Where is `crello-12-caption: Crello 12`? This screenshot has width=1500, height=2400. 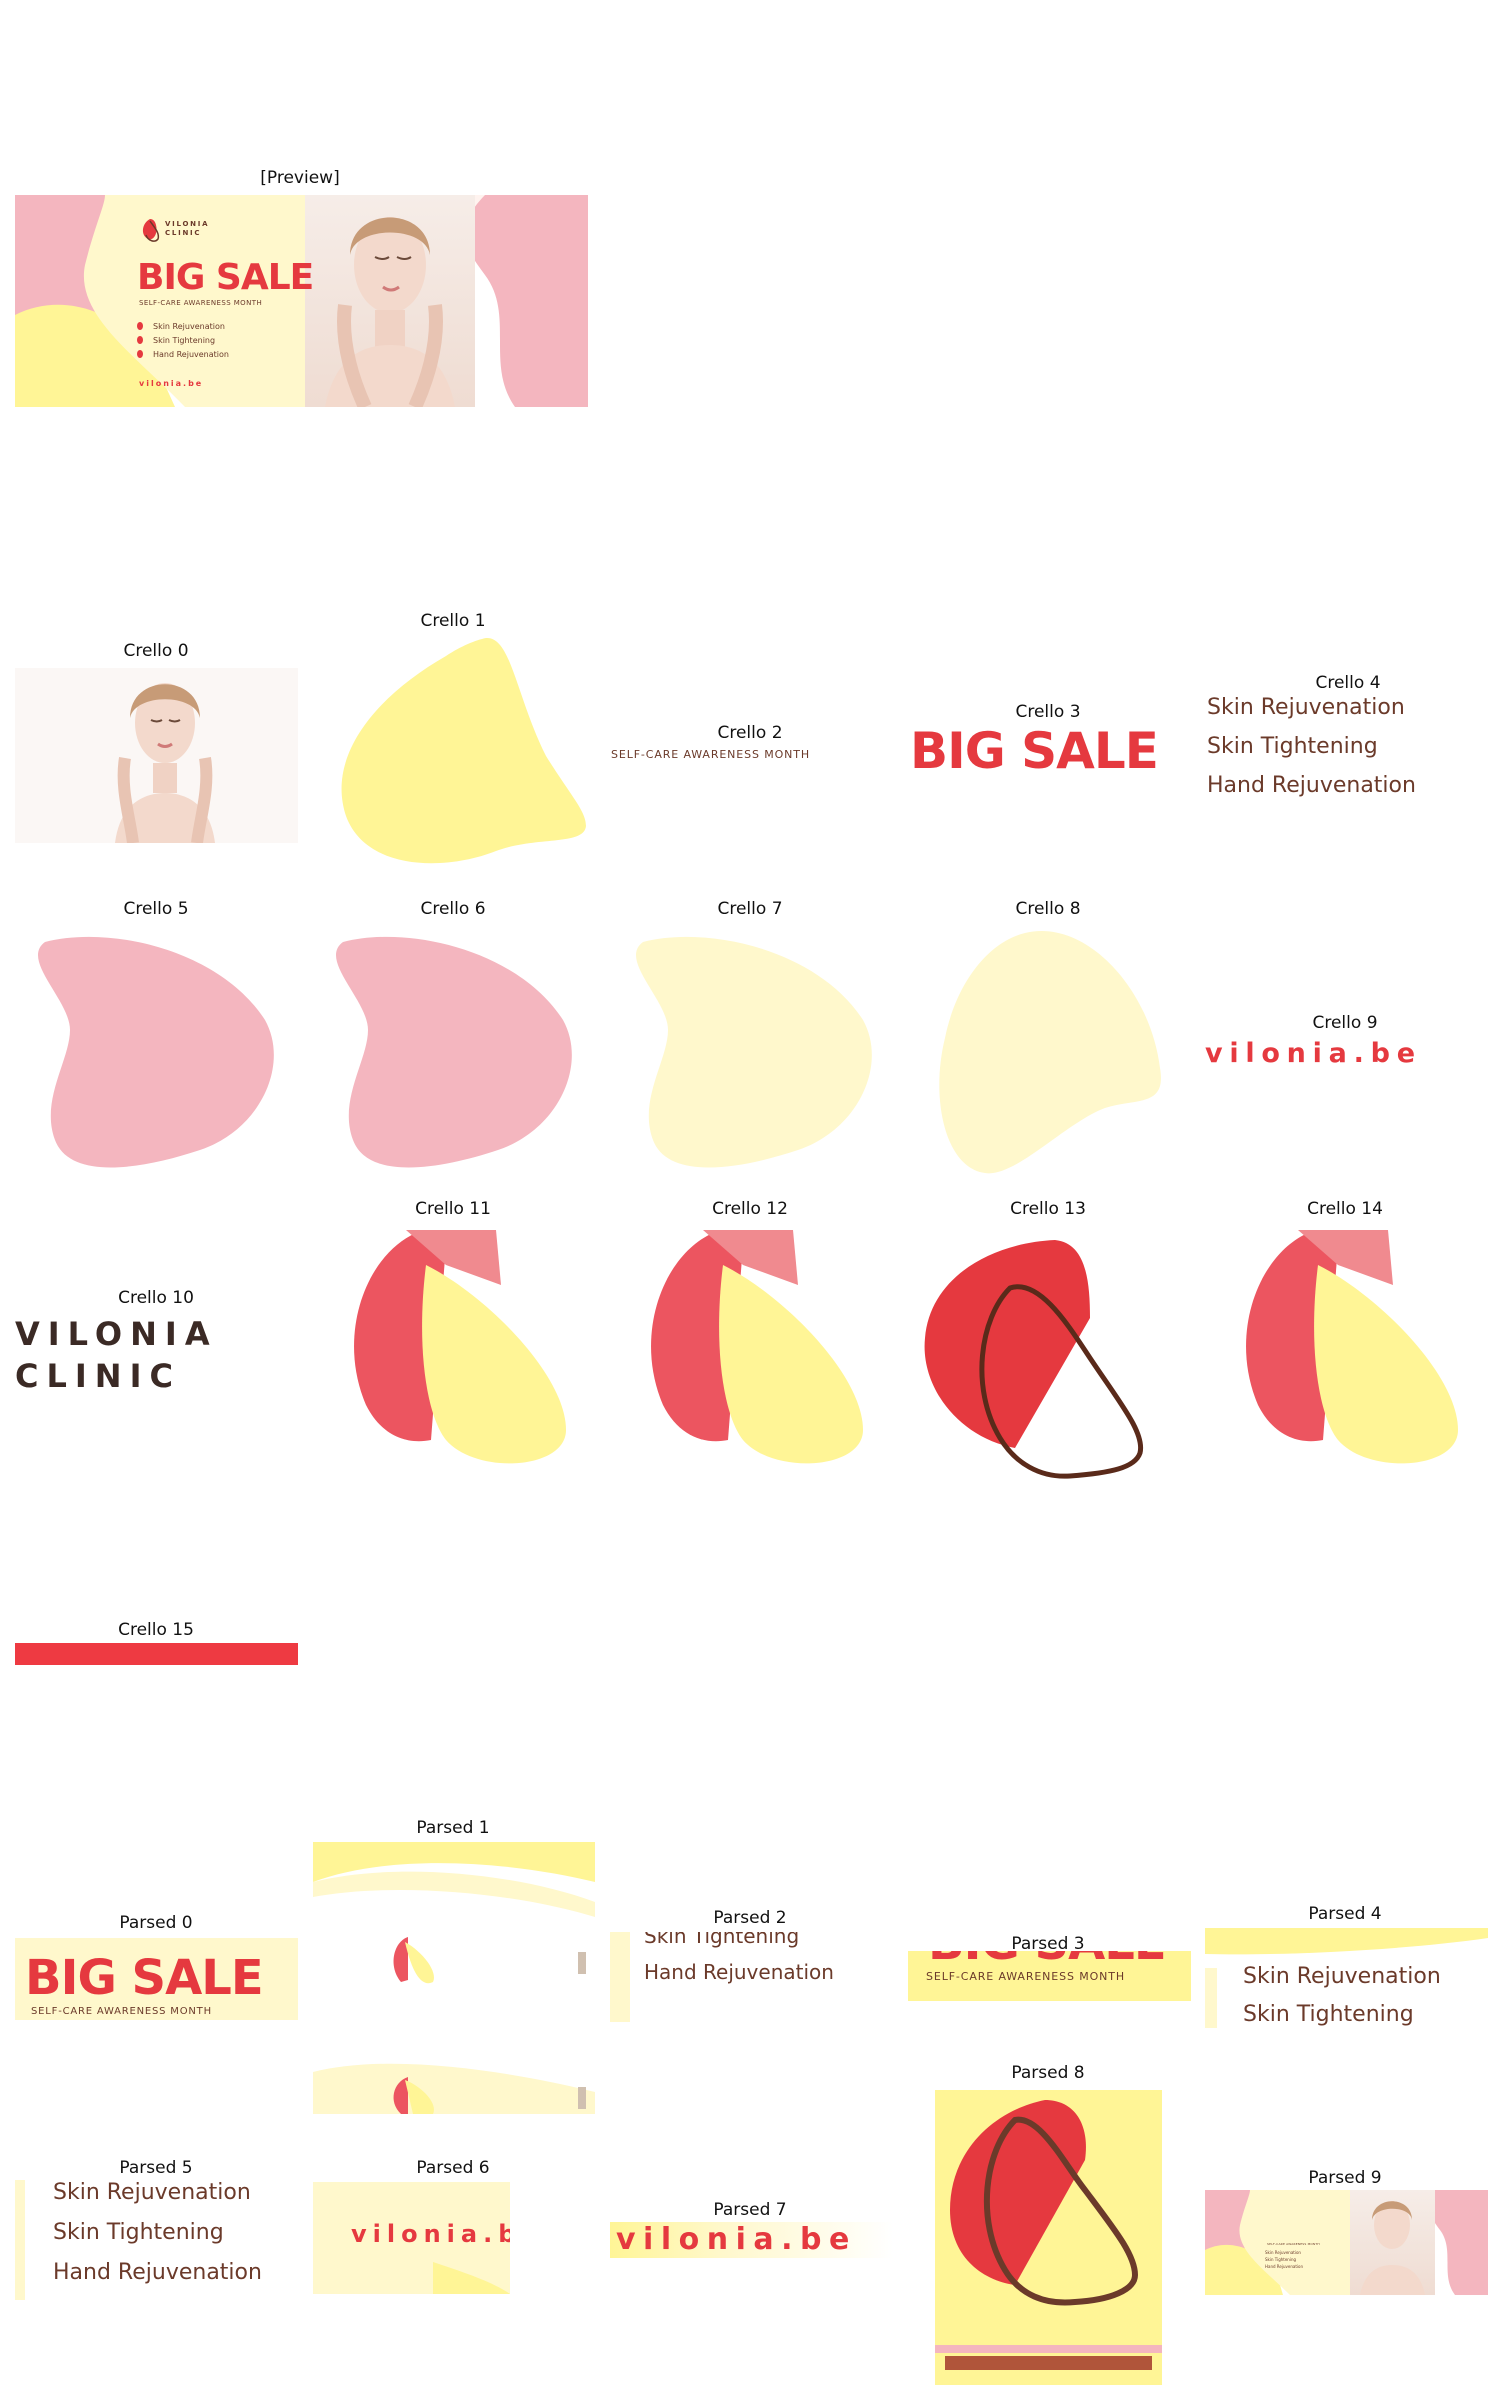 crello-12-caption: Crello 12 is located at coordinates (750, 1209).